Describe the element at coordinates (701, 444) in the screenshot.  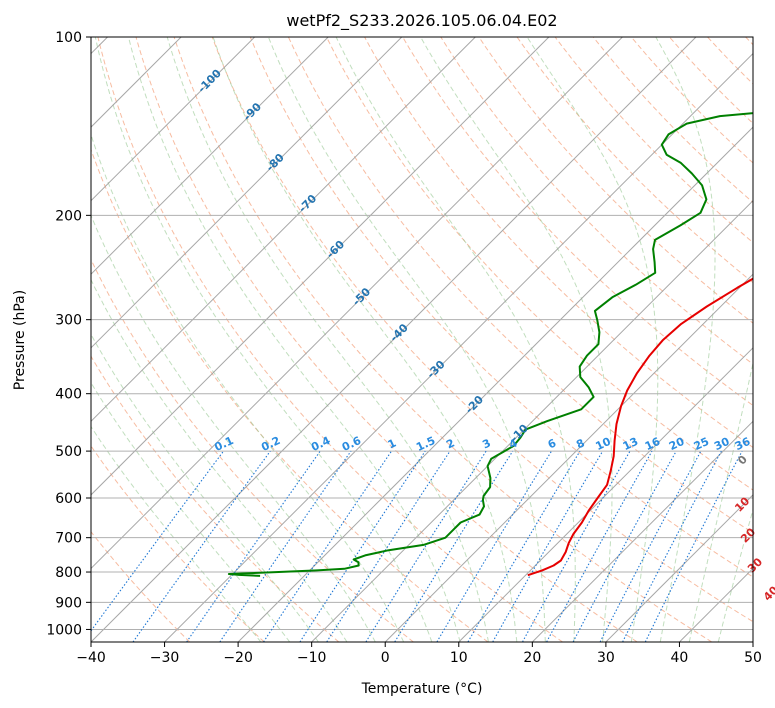
I see `mixing-ratio-label: 25` at that location.